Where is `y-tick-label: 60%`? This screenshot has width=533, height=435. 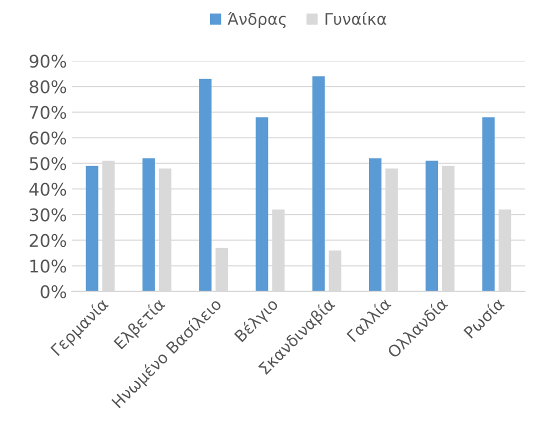 y-tick-label: 60% is located at coordinates (48, 138).